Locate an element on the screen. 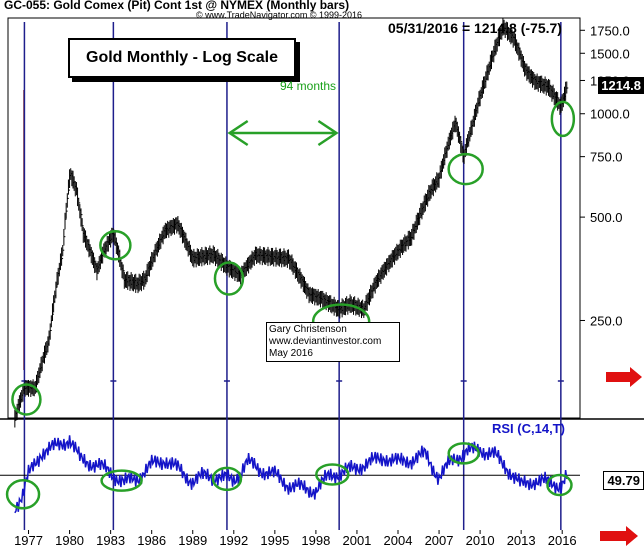 This screenshot has height=556, width=644. x-tick-label: 1983 is located at coordinates (110, 540).